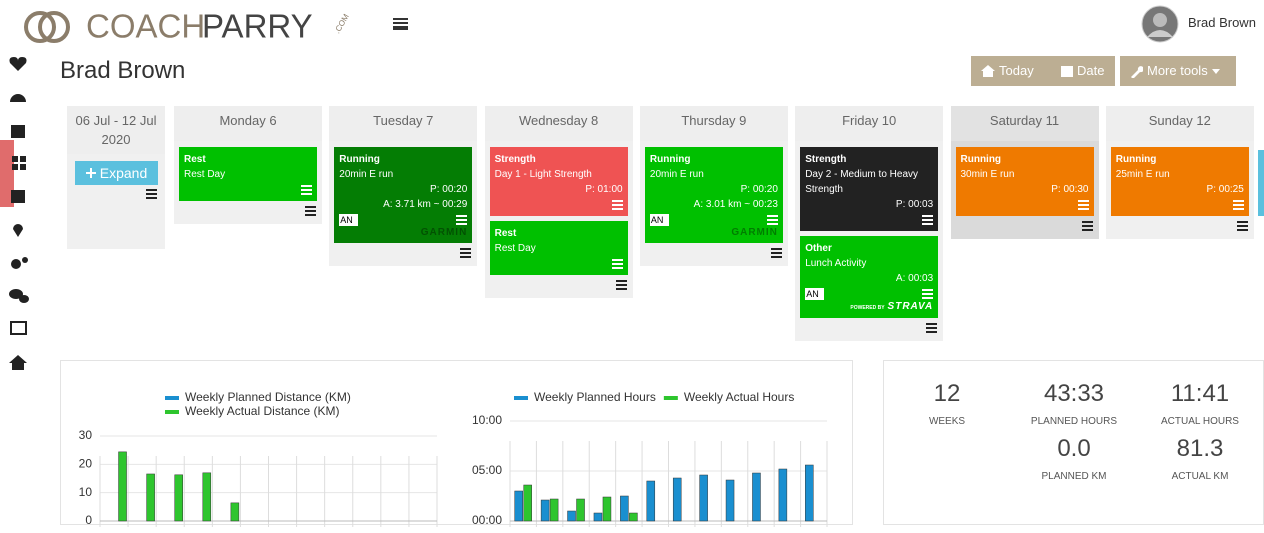  Describe the element at coordinates (1261, 183) in the screenshot. I see `side-tab` at that location.